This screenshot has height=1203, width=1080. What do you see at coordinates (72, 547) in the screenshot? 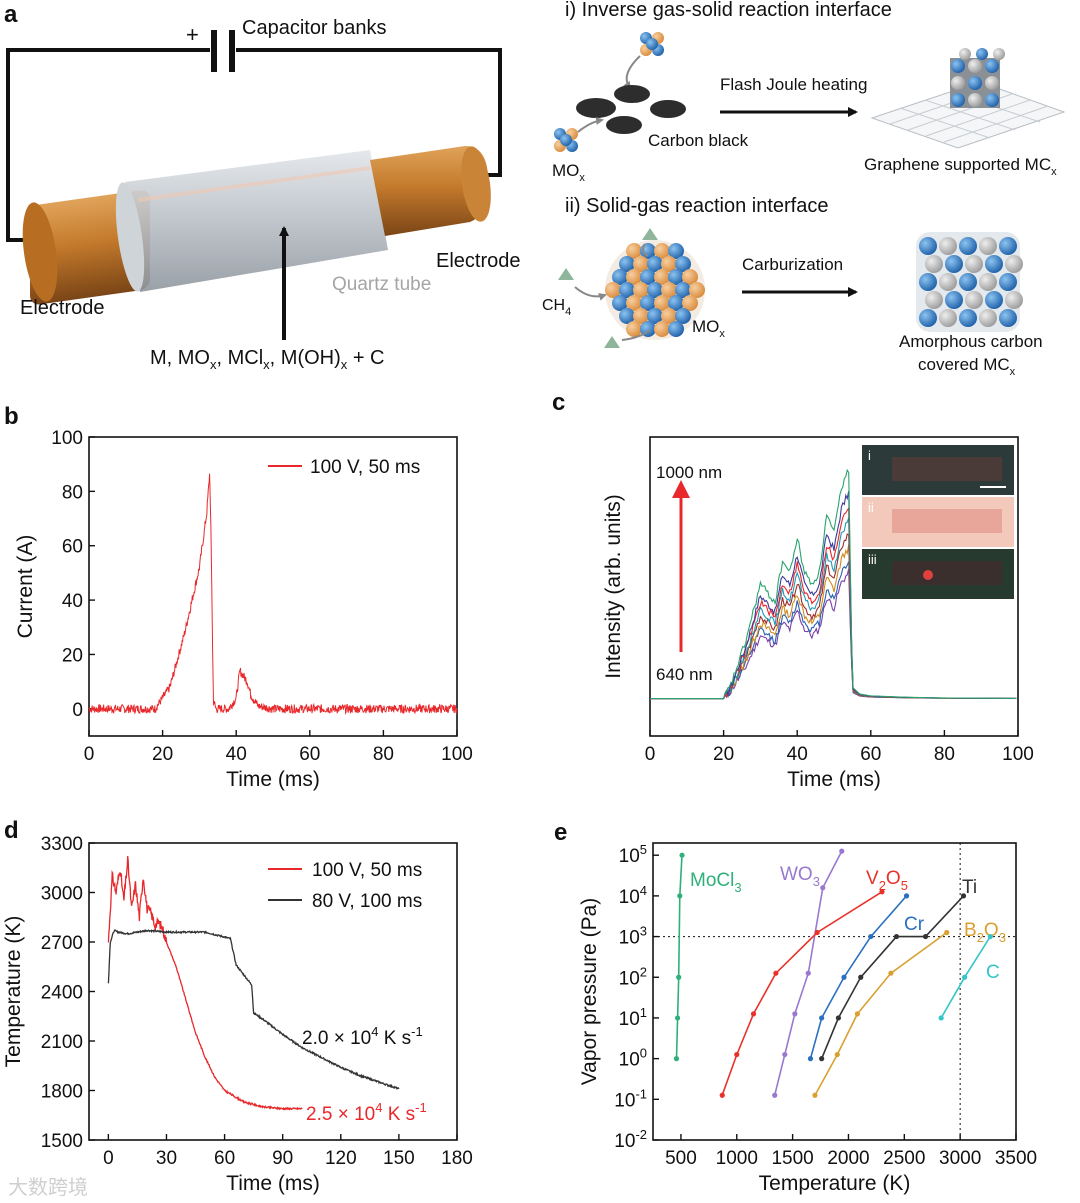
I see `y-tick-label: 60` at bounding box center [72, 547].